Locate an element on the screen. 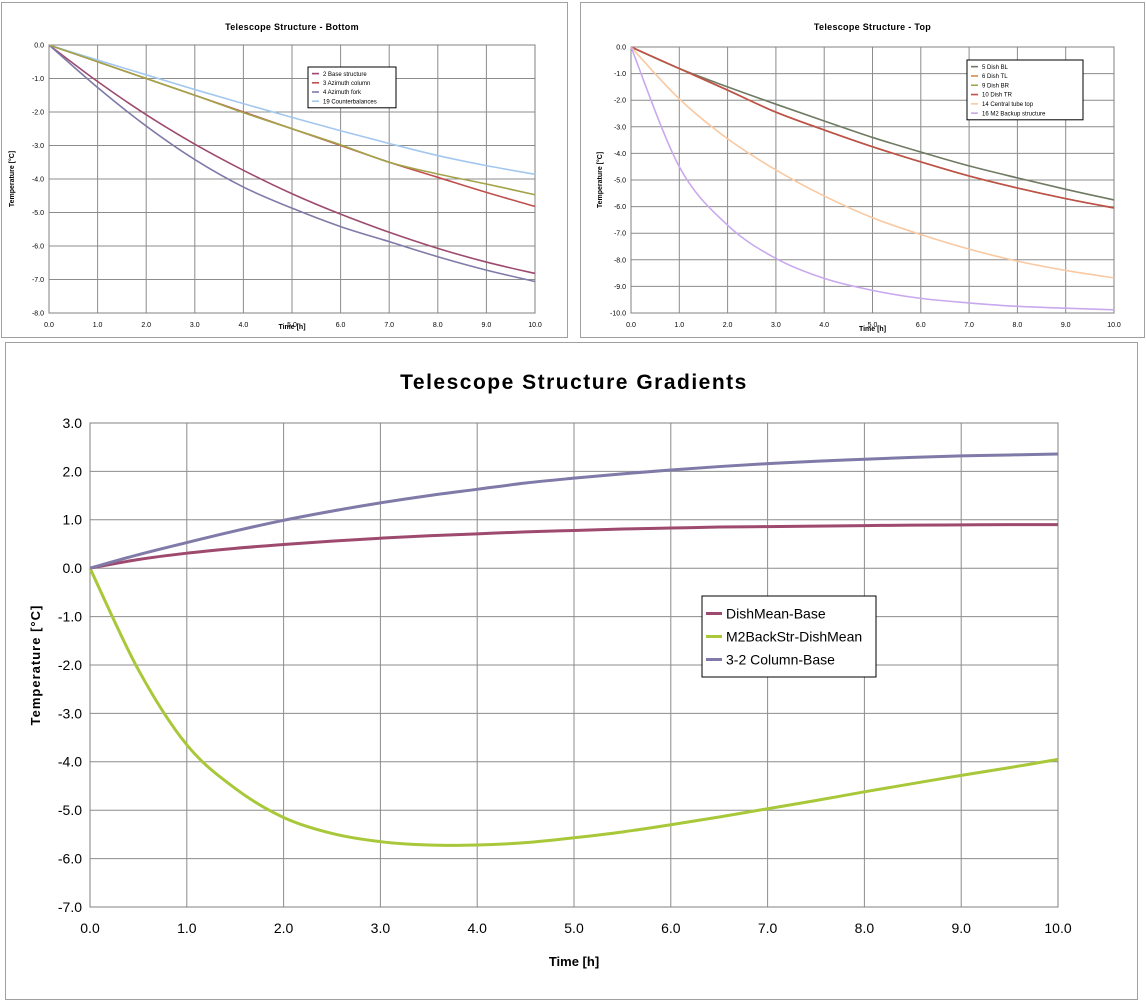 This screenshot has height=1003, width=1146. legend-label: 19 Counterbalances is located at coordinates (350, 102).